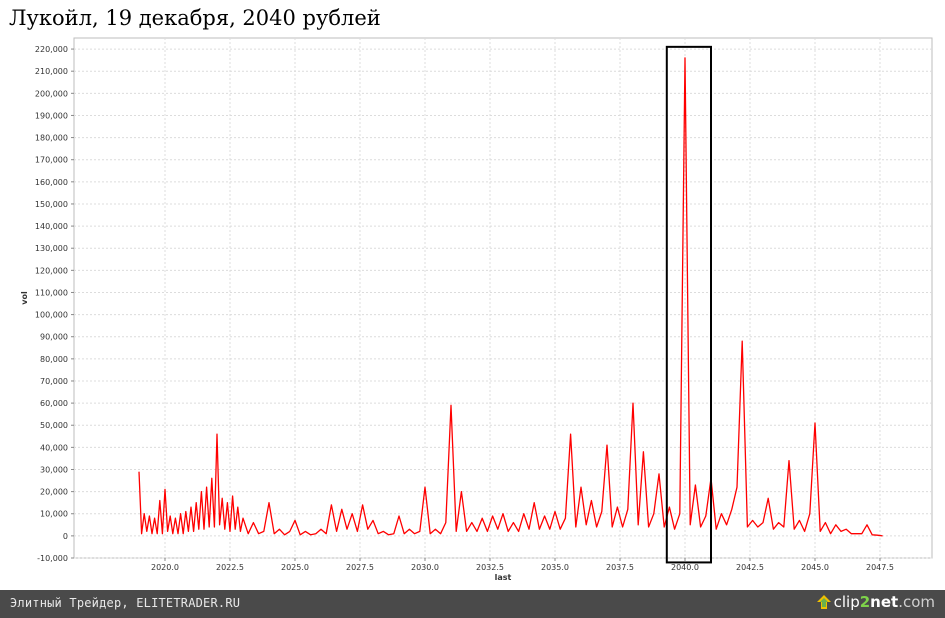 The image size is (945, 618). What do you see at coordinates (846, 602) in the screenshot?
I see `brand-part-1: clip` at bounding box center [846, 602].